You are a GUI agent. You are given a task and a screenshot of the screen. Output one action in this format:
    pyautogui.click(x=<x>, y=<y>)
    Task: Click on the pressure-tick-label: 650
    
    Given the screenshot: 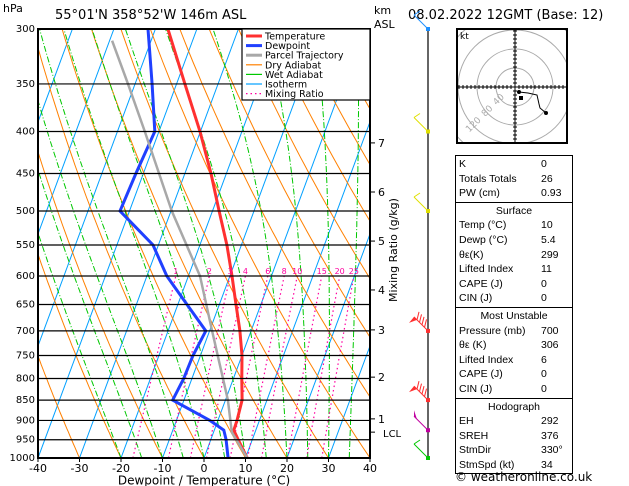 What is the action you would take?
    pyautogui.click(x=25, y=305)
    